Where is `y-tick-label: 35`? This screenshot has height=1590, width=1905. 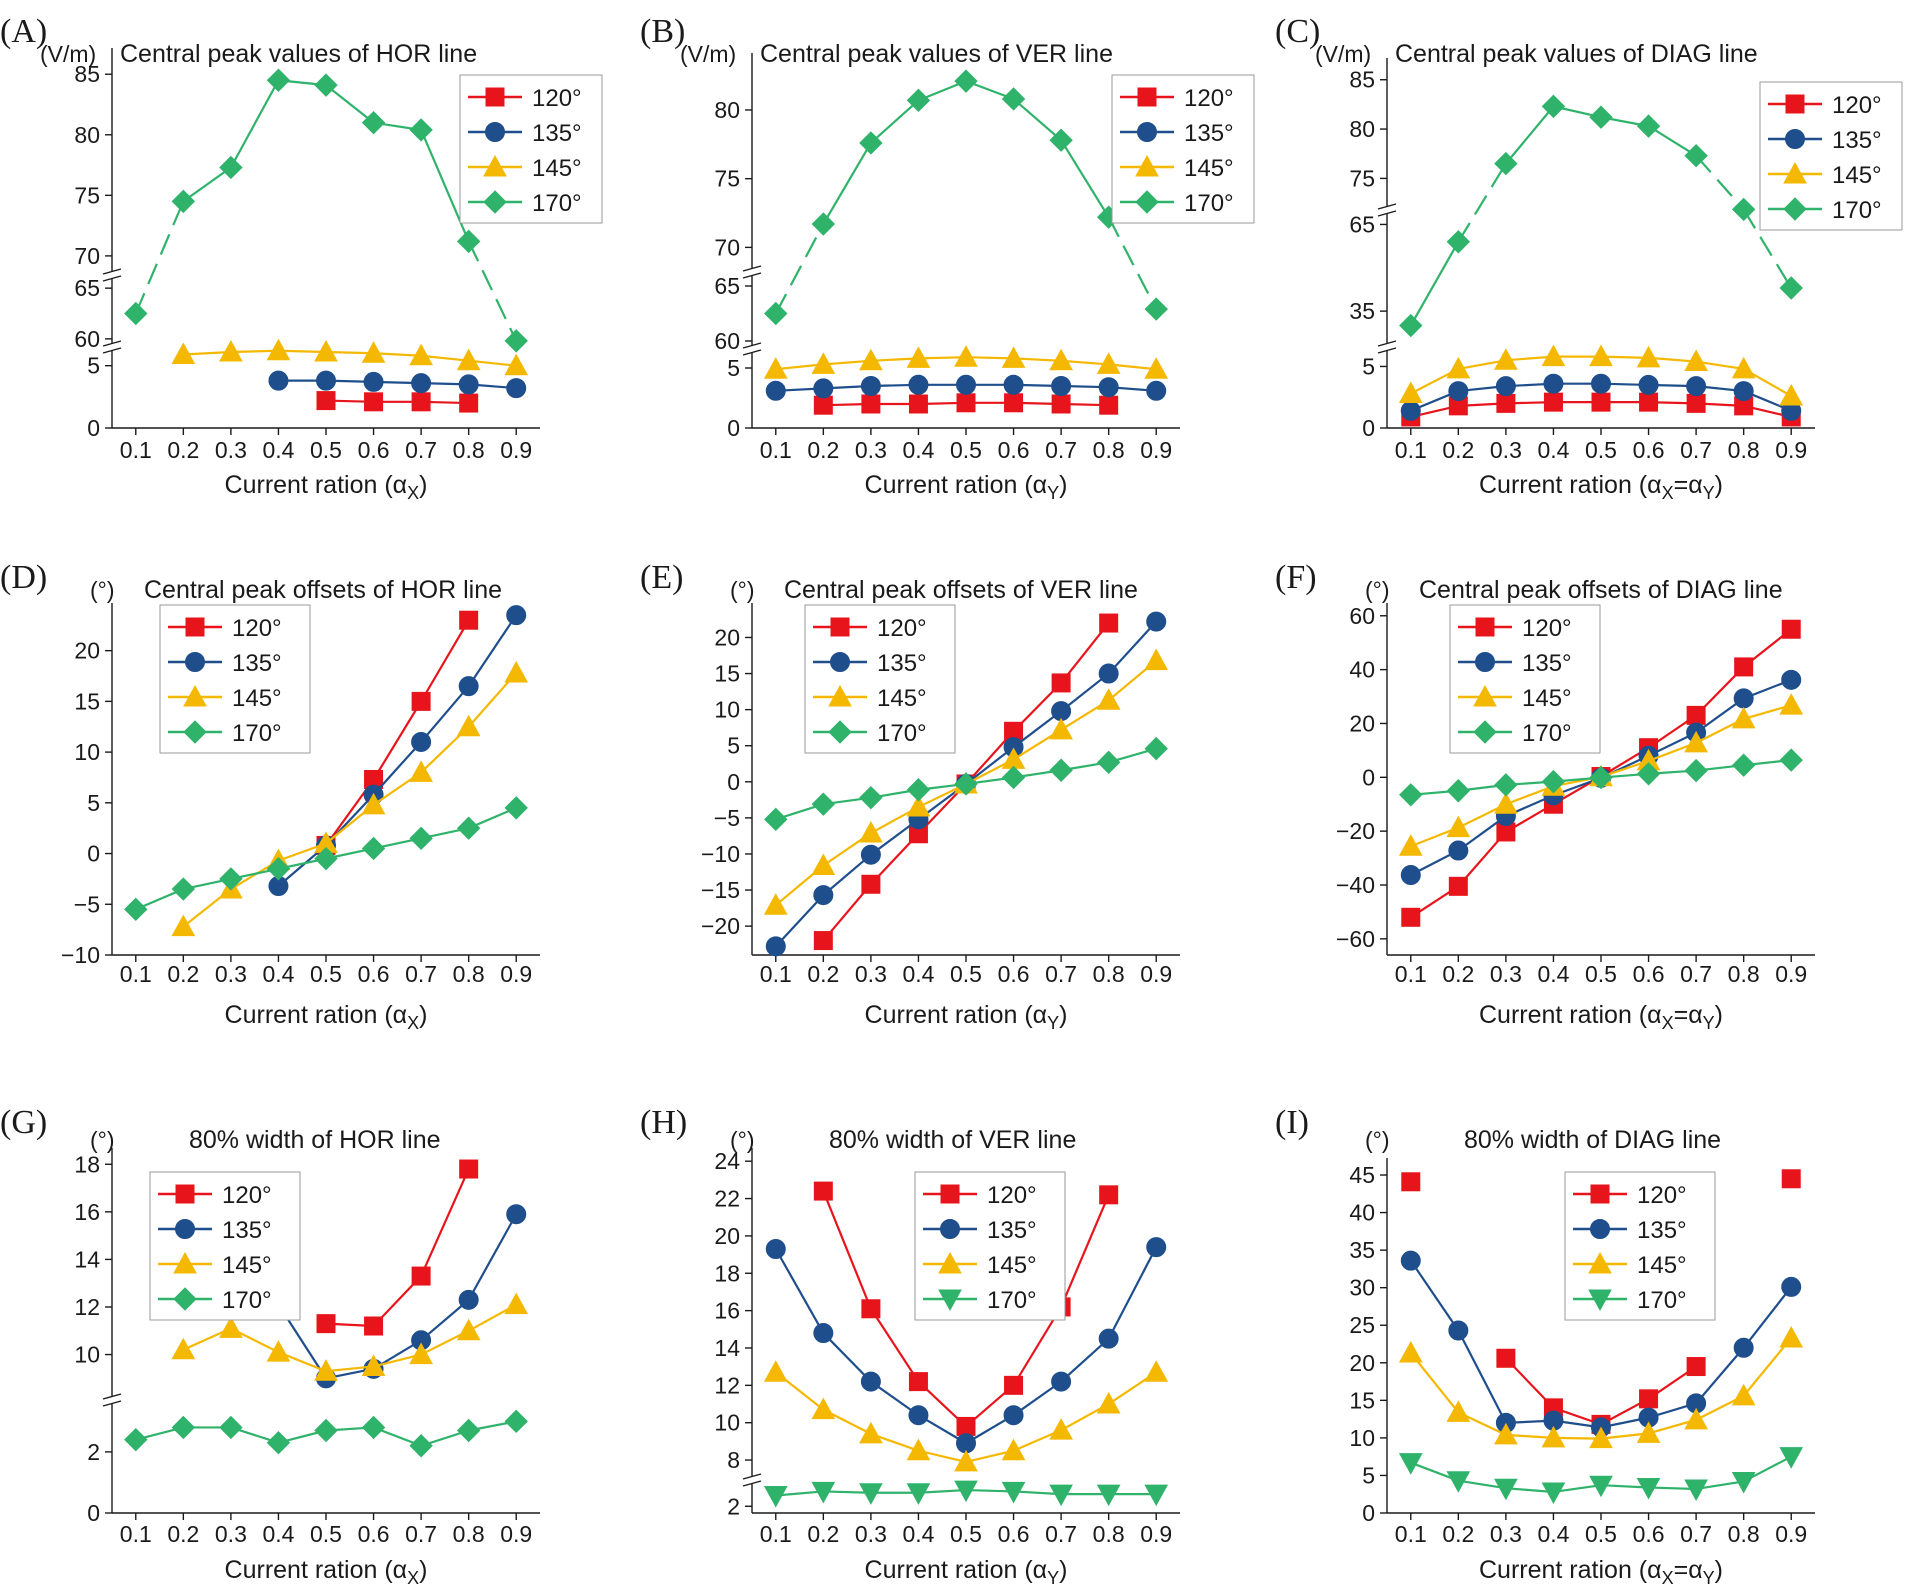 y-tick-label: 35 is located at coordinates (1362, 1250).